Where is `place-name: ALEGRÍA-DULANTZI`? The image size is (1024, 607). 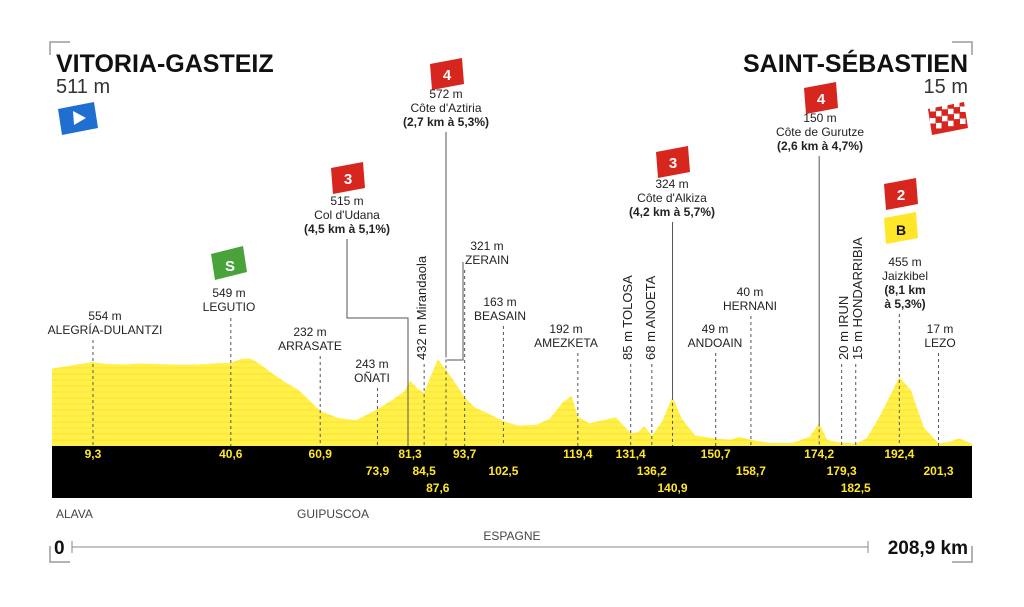
place-name: ALEGRÍA-DULANTZI is located at coordinates (105, 329).